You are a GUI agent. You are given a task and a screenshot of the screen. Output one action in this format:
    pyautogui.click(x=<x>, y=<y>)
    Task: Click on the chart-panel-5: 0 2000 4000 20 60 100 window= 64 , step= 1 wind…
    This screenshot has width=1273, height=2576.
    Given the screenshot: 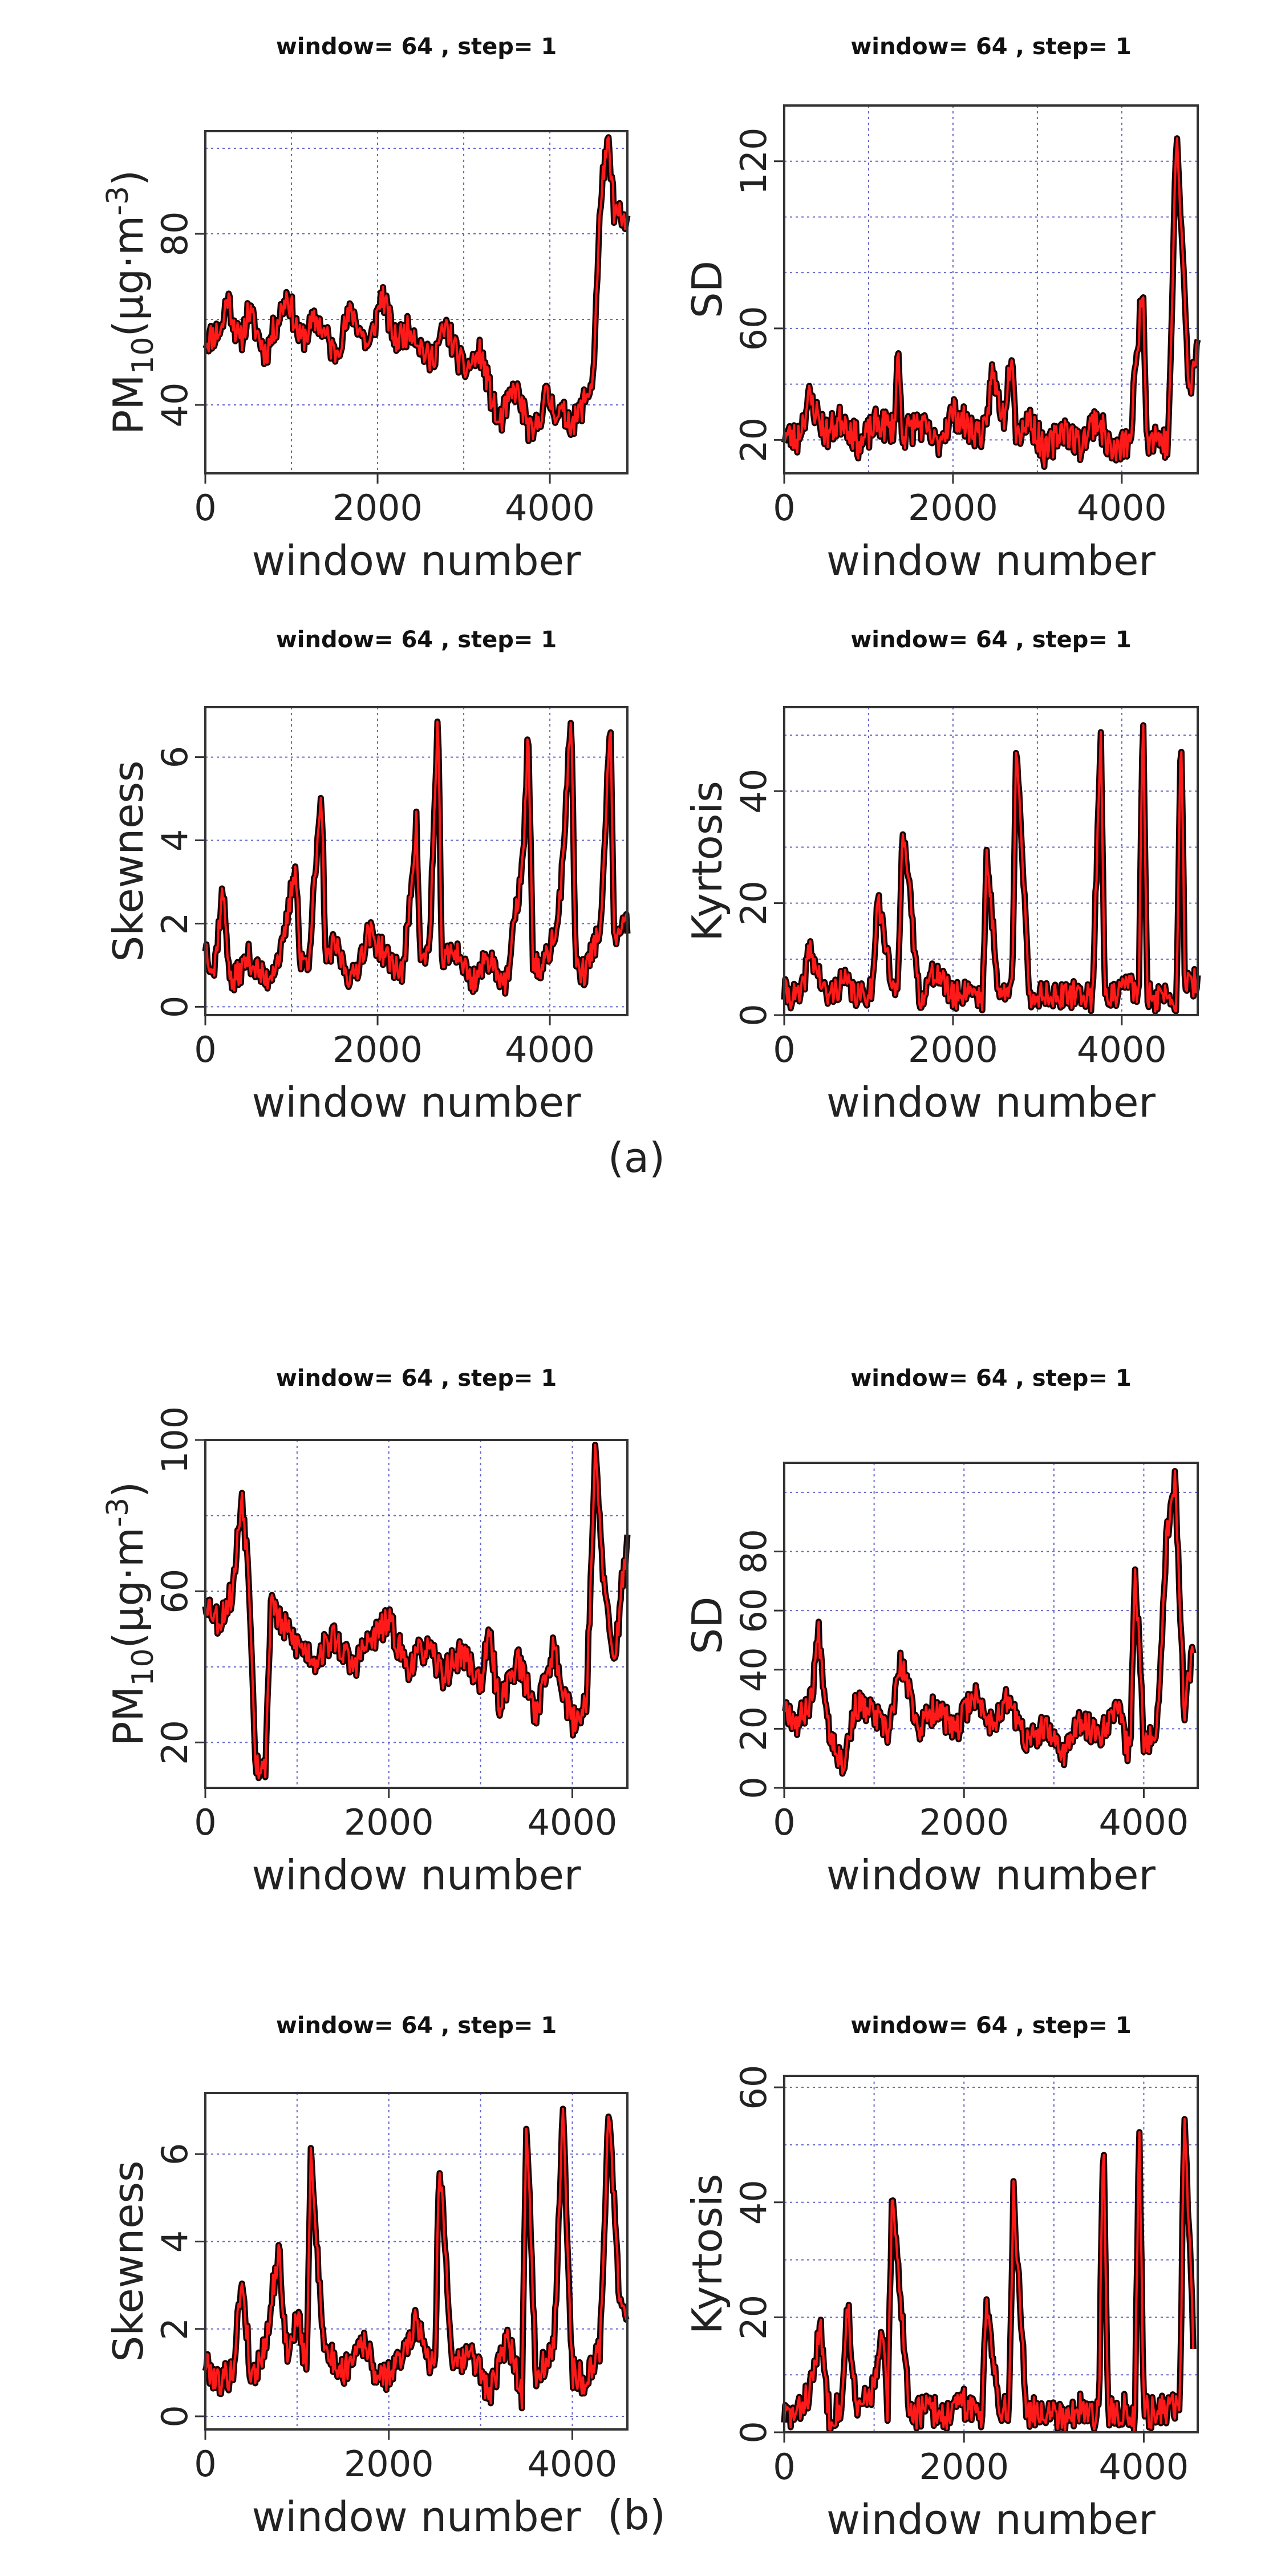 What is the action you would take?
    pyautogui.click(x=366, y=1632)
    